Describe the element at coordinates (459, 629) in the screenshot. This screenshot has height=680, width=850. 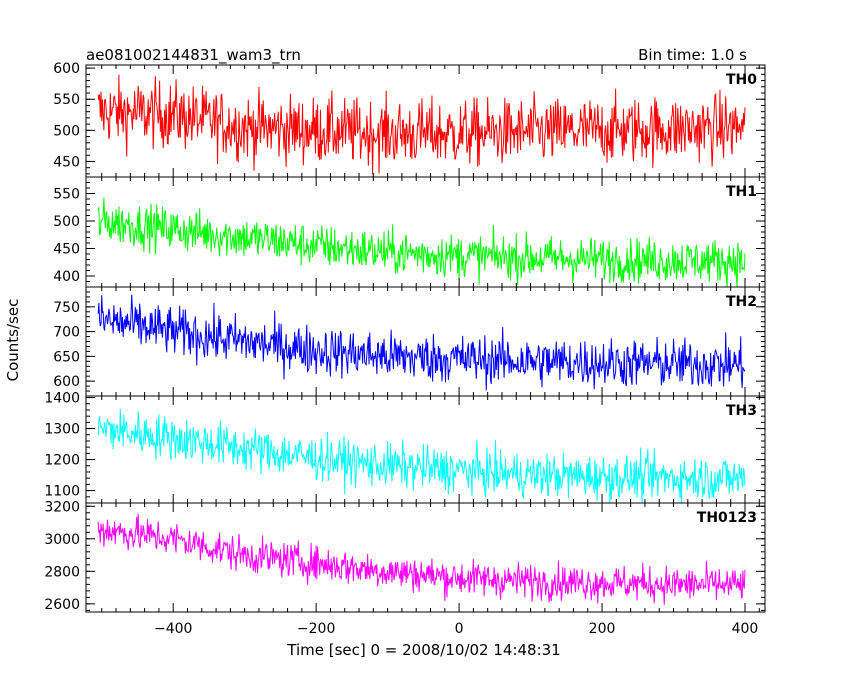
I see `x-tick-label: 0` at that location.